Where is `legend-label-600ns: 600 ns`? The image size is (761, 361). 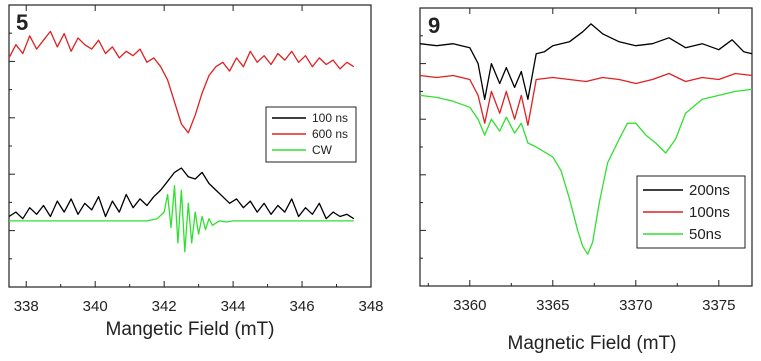
legend-label-600ns: 600 ns is located at coordinates (330, 134).